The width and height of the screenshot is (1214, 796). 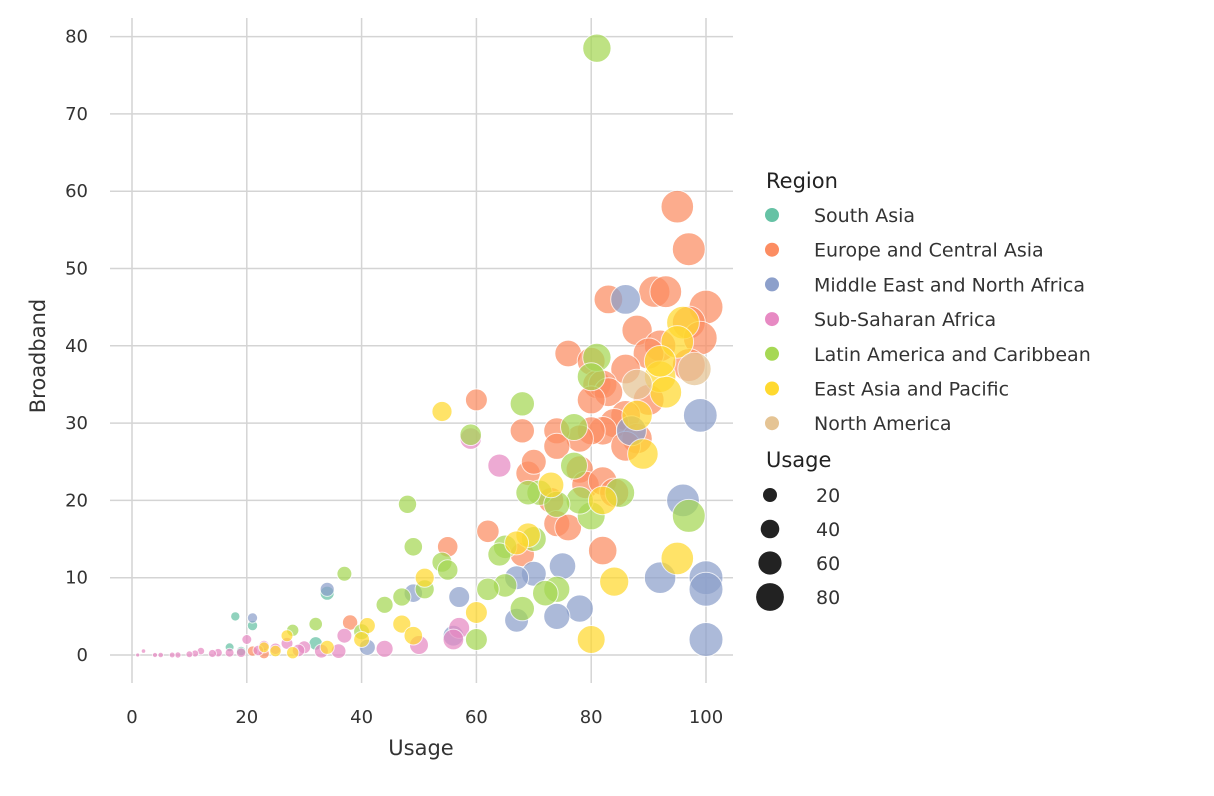 What do you see at coordinates (952, 355) in the screenshot?
I see `legend-label: Latin America and Caribbean` at bounding box center [952, 355].